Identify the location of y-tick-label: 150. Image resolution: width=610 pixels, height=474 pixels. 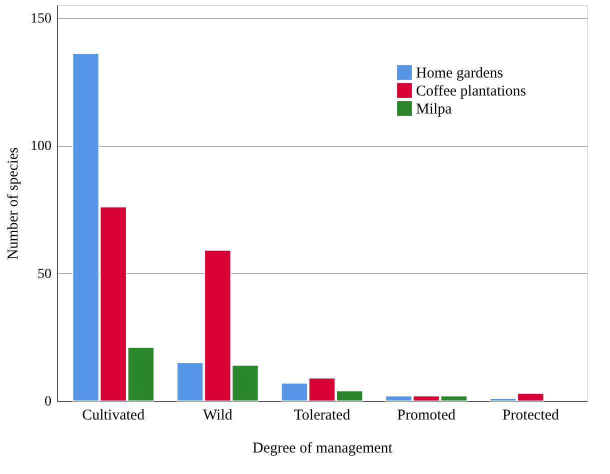
(41, 18).